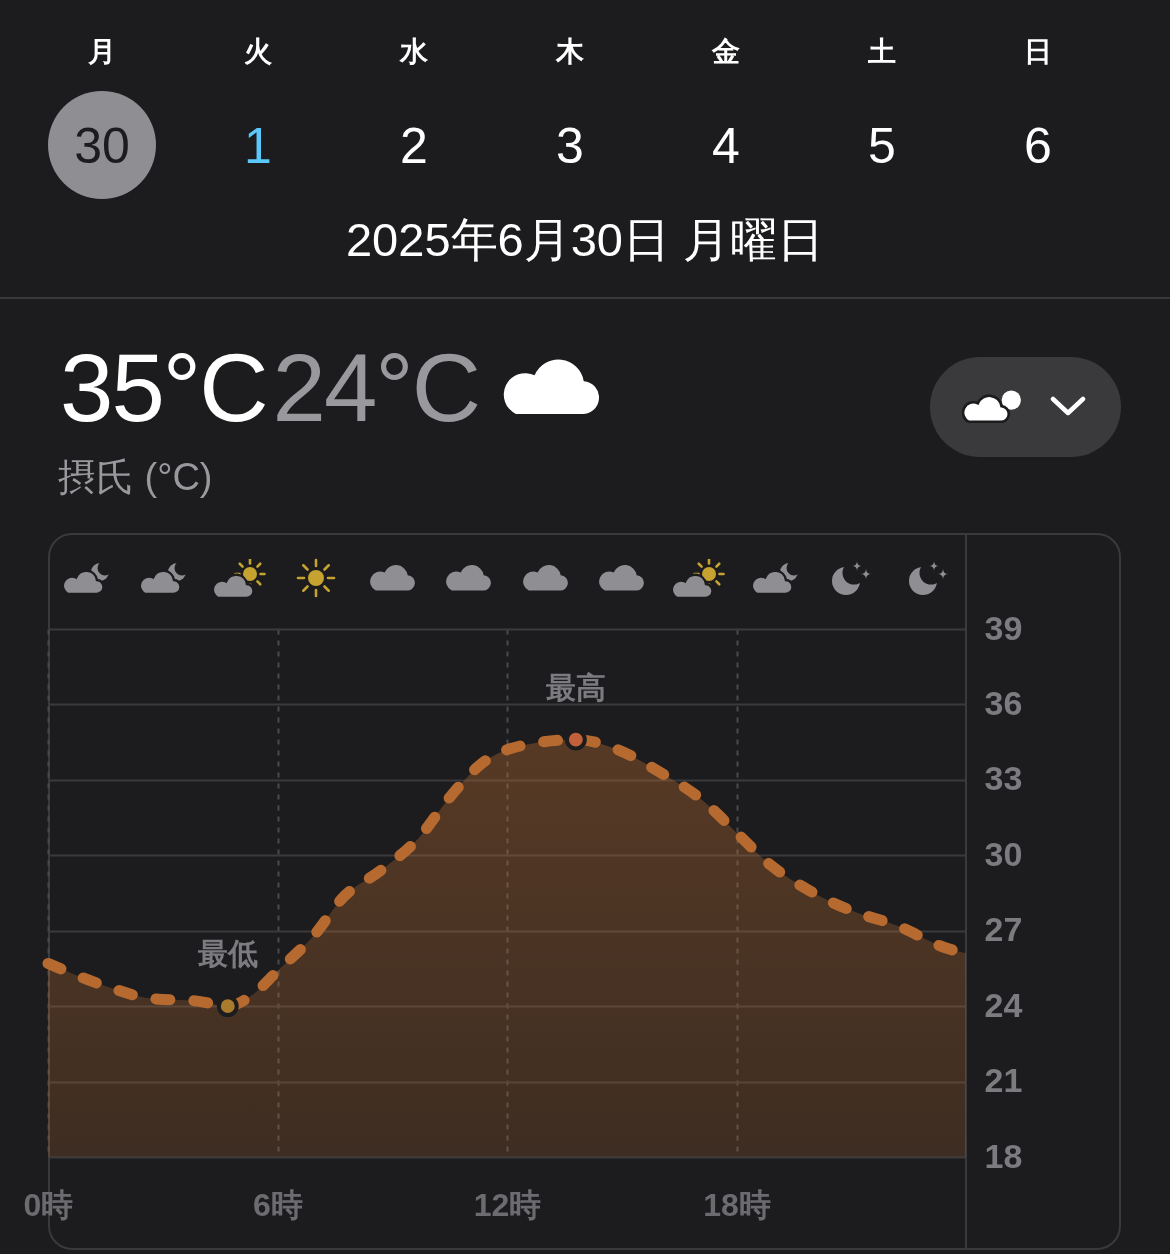 The width and height of the screenshot is (1170, 1254). I want to click on y-tick-label: 30, so click(1003, 853).